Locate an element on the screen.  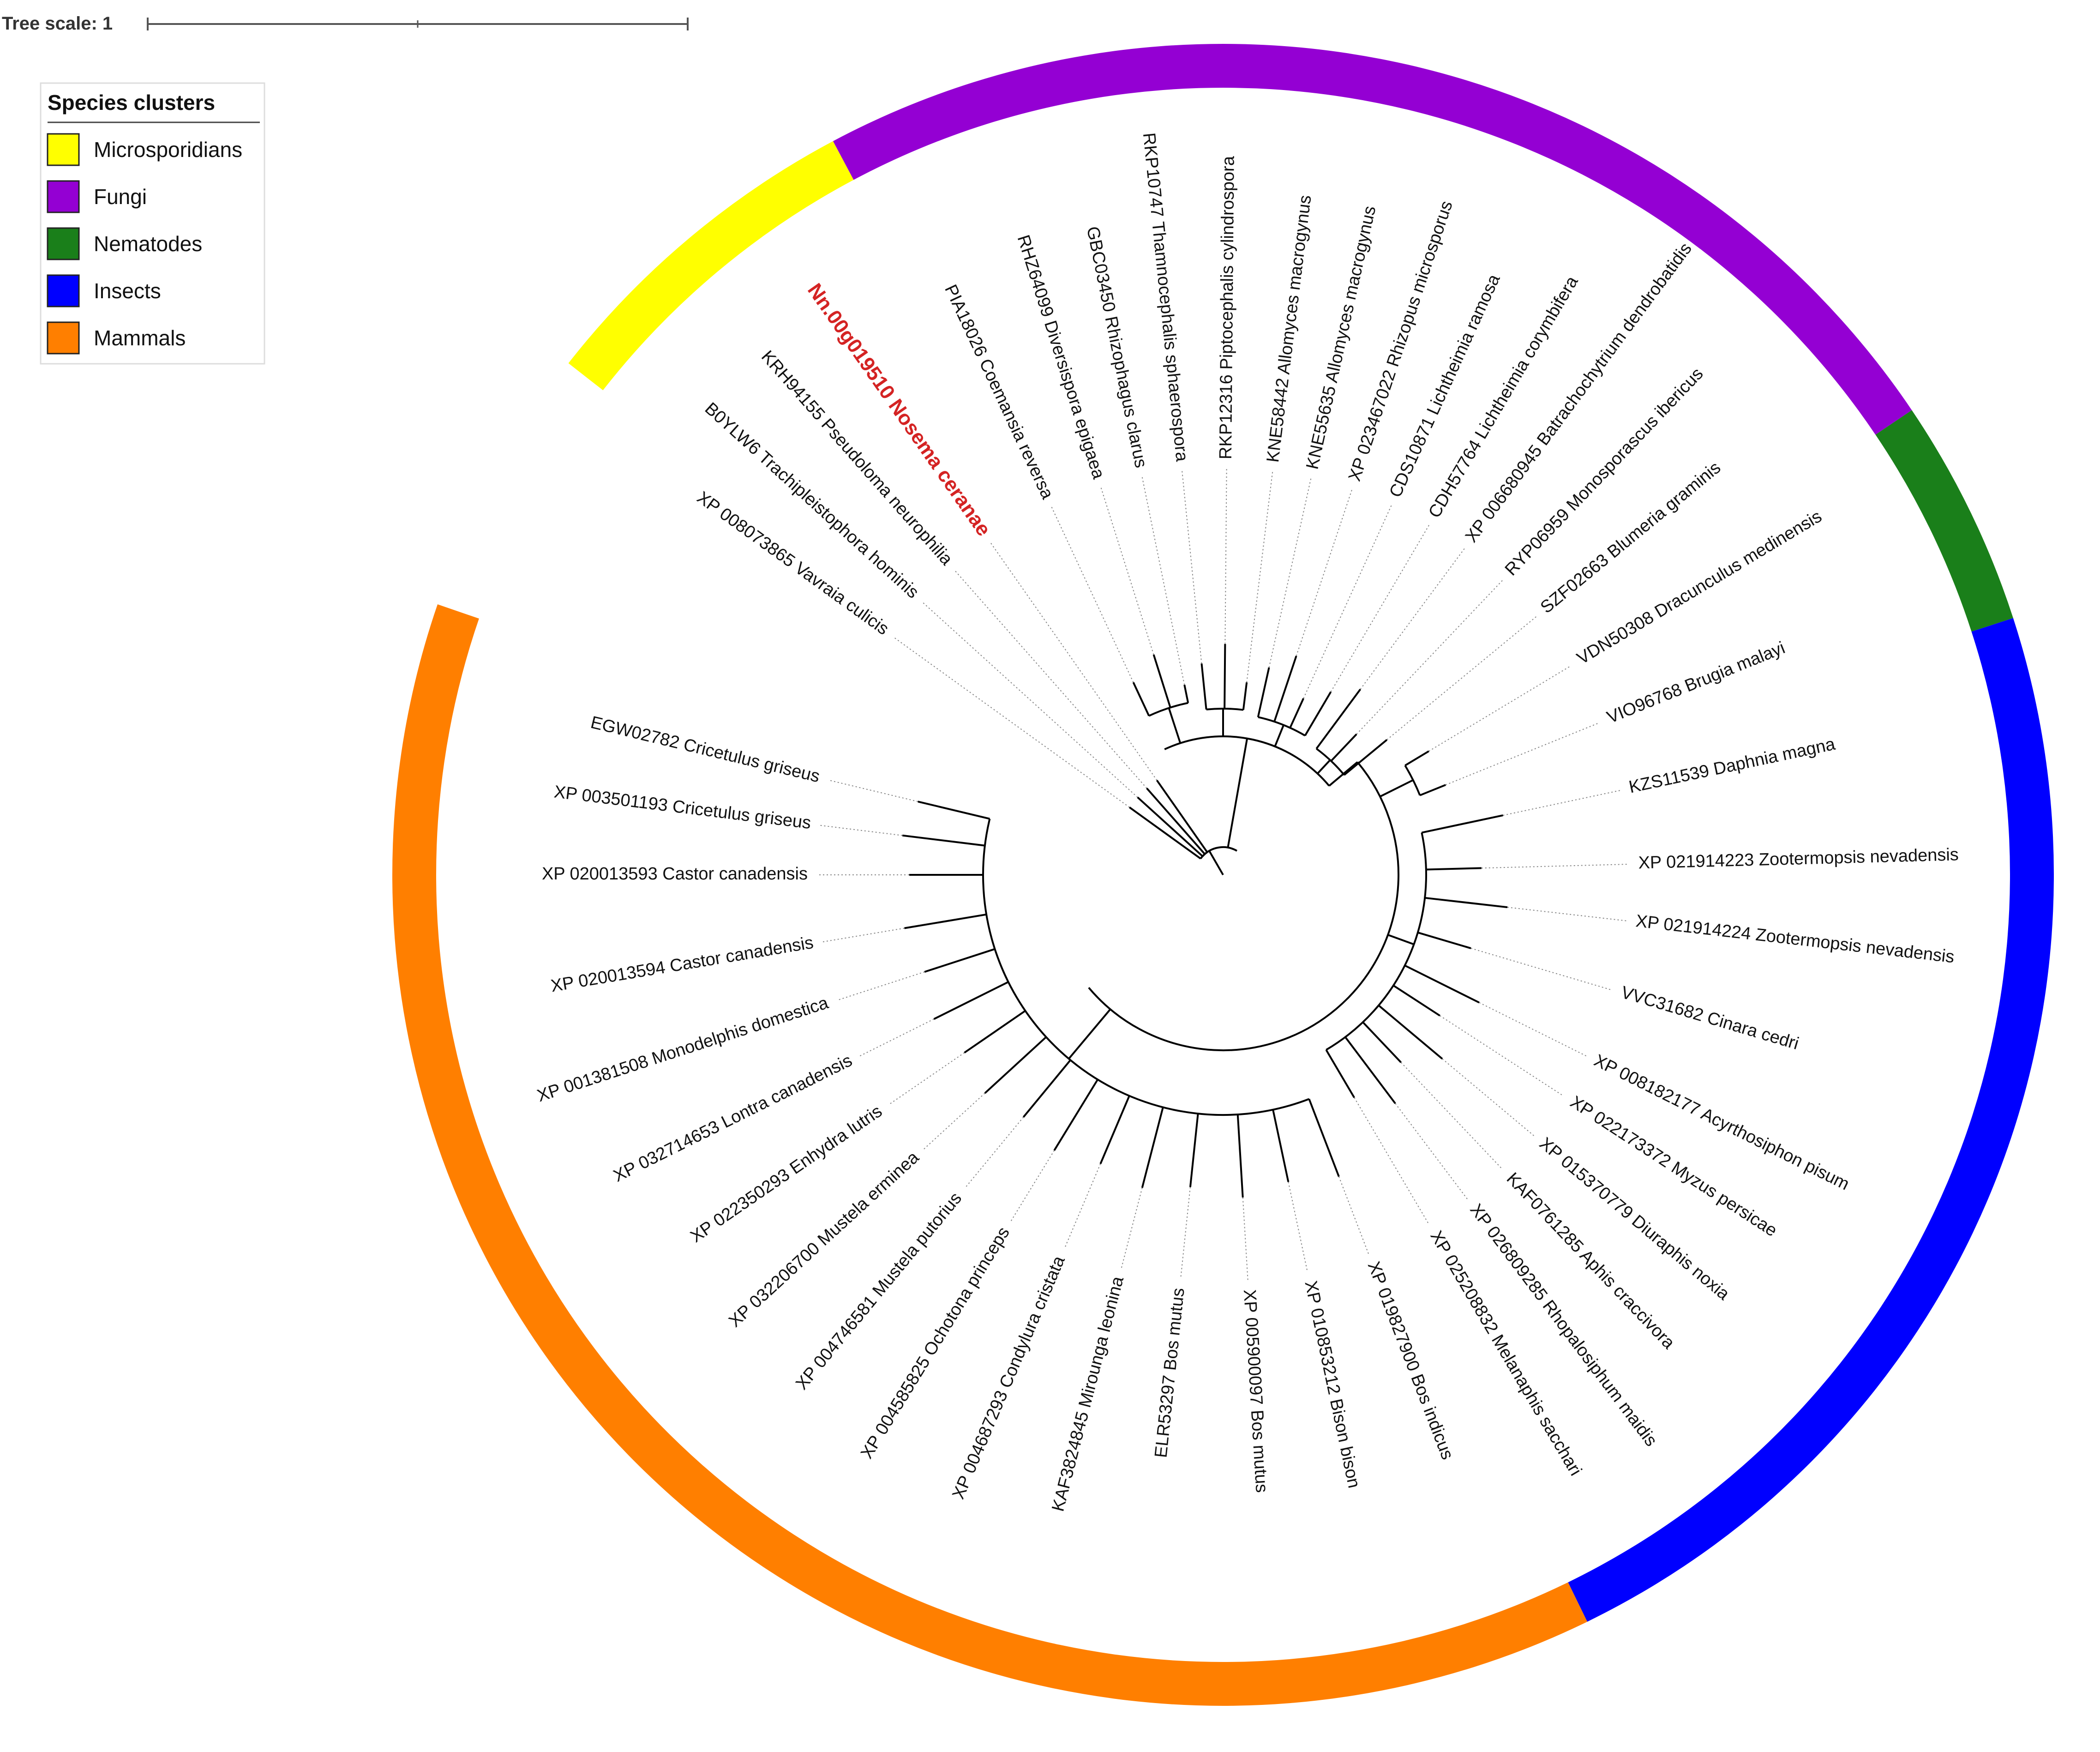
leaf-label: XP 020013594 Castor canadensis is located at coordinates (682, 965).